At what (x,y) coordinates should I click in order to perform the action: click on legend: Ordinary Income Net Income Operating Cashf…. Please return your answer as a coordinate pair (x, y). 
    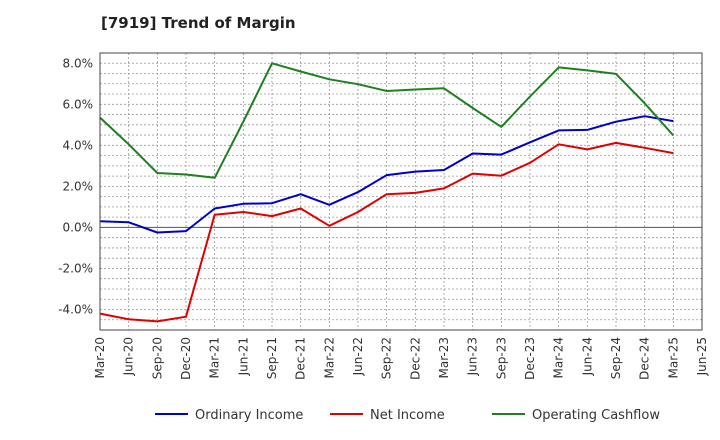
    Looking at the image, I should click on (407, 415).